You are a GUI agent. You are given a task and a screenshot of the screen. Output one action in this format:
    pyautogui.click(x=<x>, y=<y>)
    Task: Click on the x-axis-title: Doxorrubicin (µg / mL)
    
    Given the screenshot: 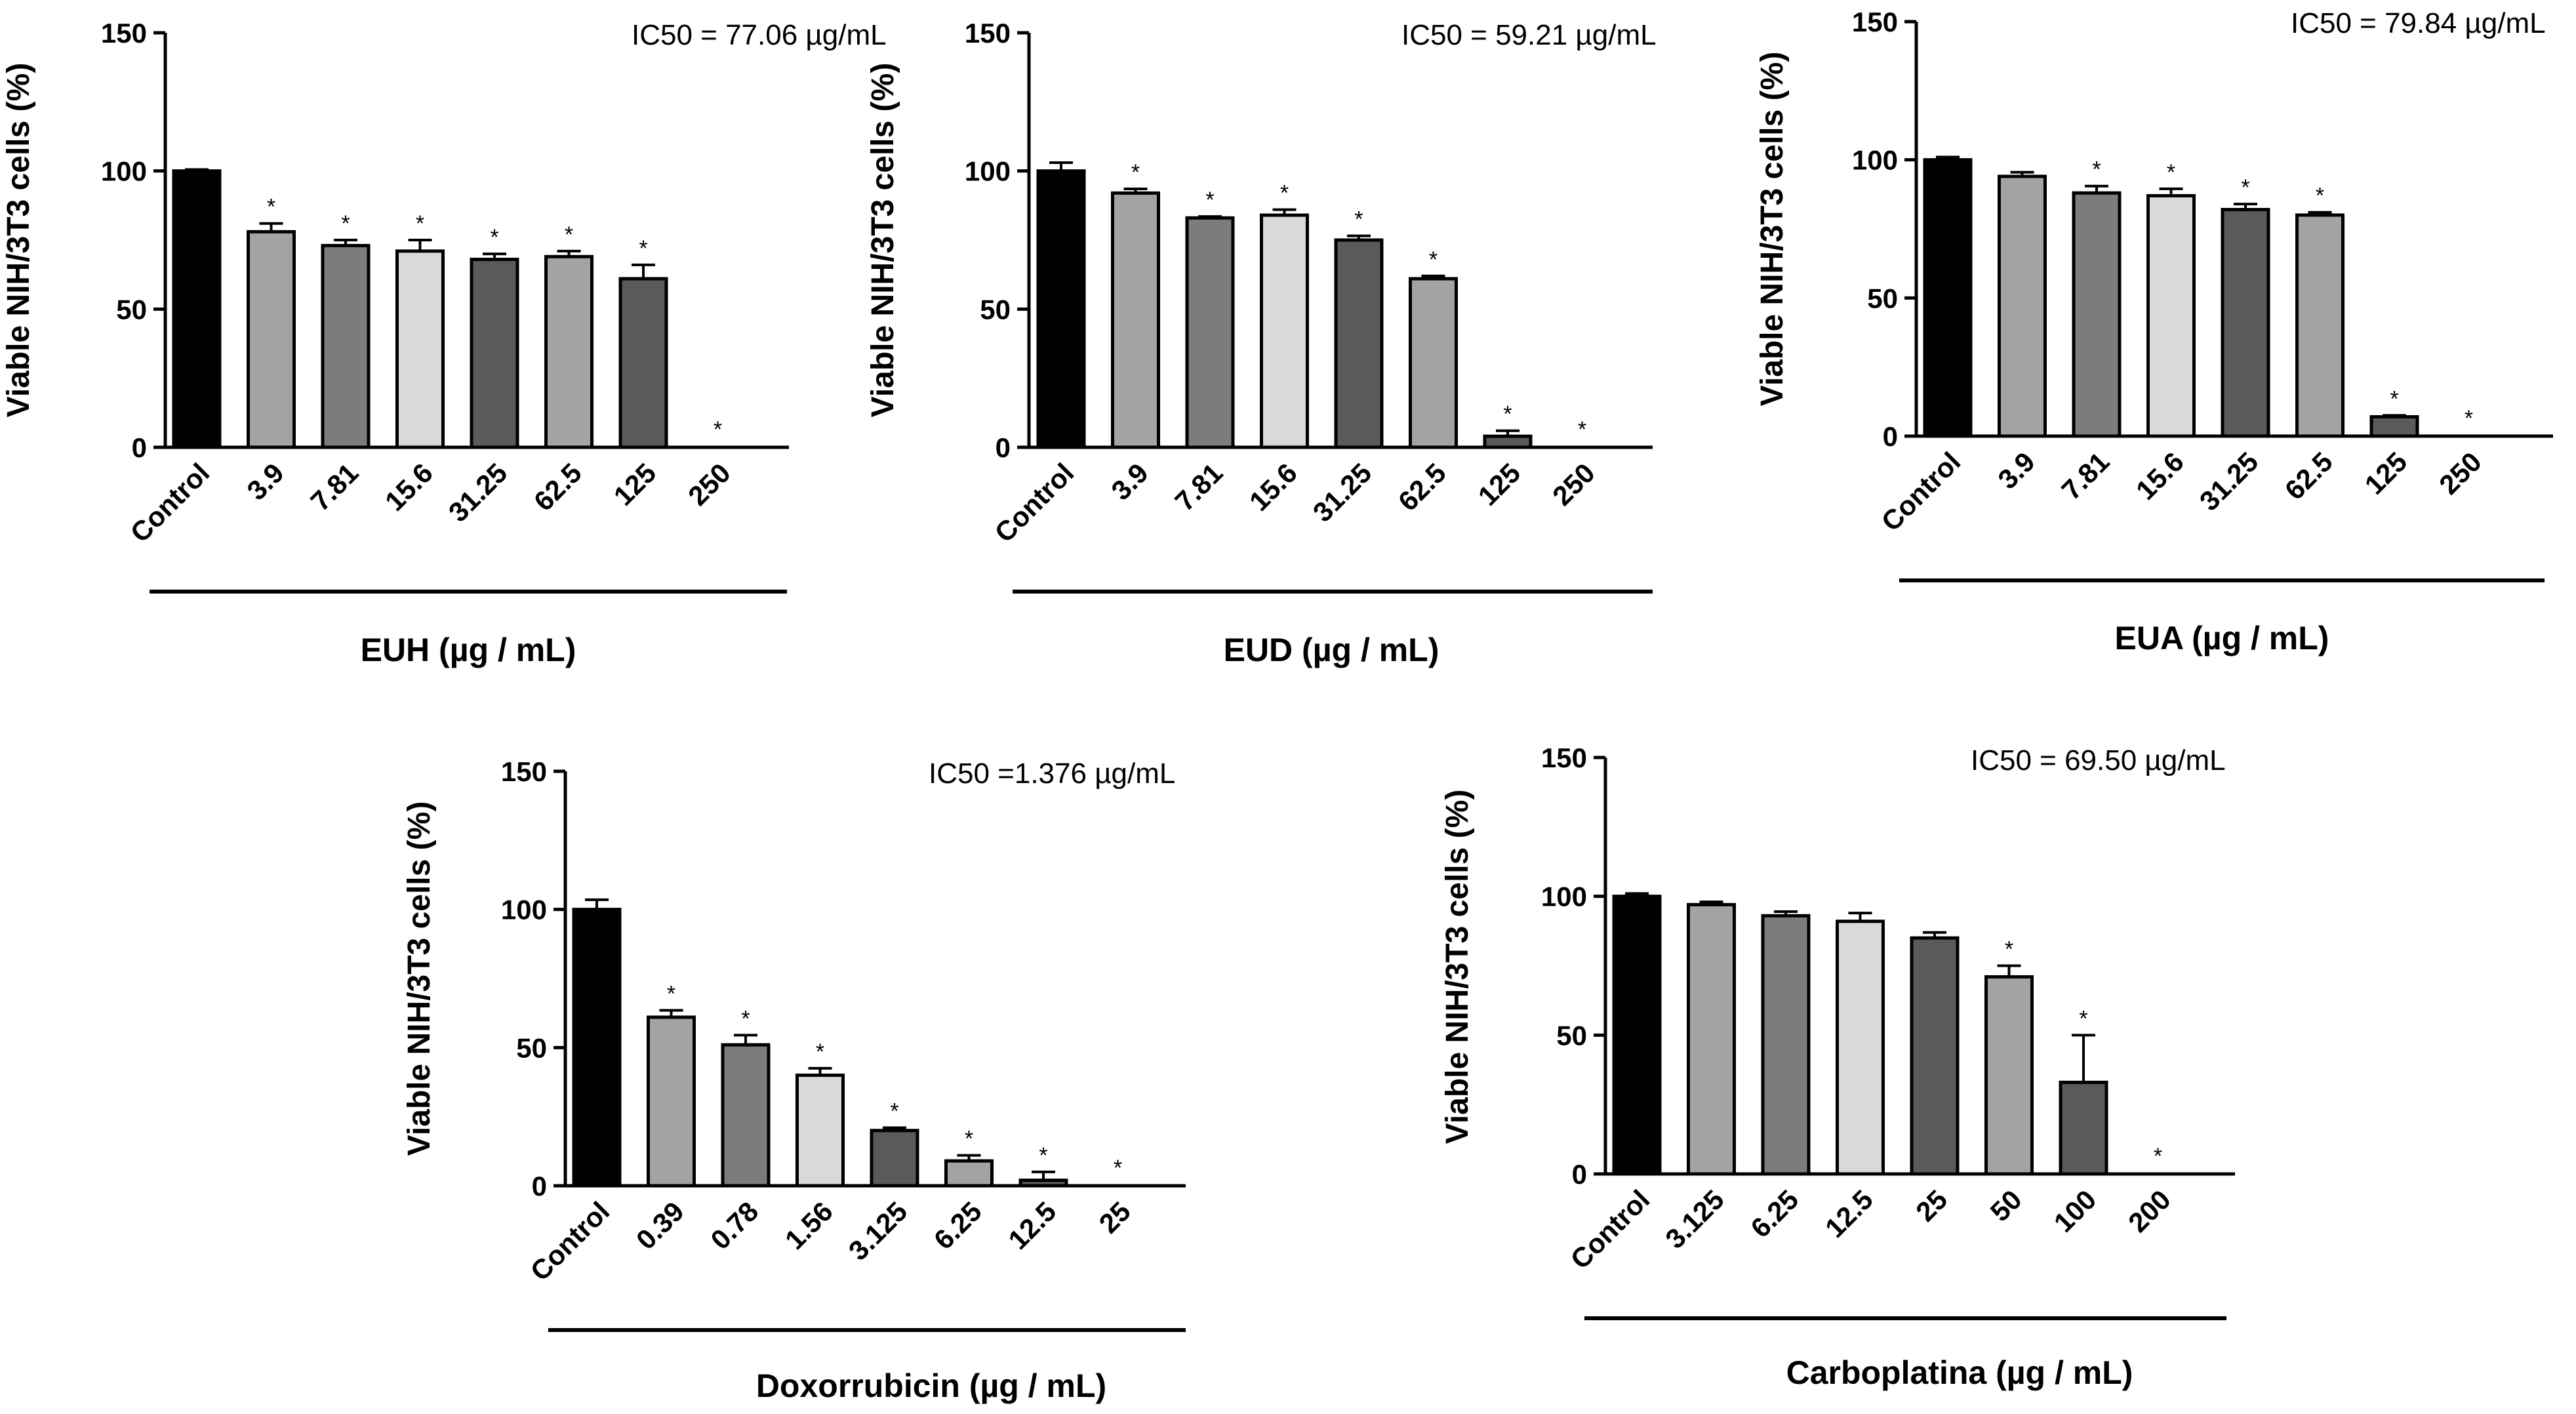 What is the action you would take?
    pyautogui.click(x=931, y=1385)
    